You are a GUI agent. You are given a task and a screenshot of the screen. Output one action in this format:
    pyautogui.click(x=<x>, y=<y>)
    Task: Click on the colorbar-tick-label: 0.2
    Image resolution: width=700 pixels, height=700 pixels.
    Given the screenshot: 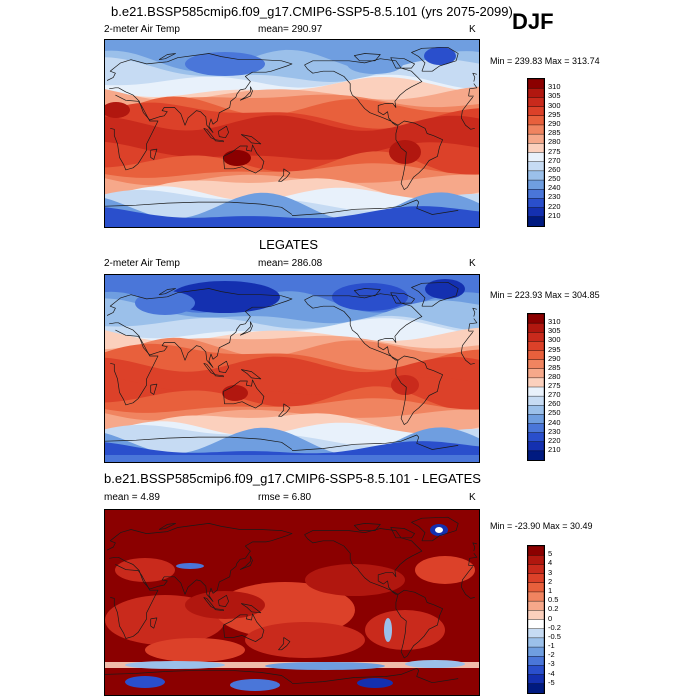 What is the action you would take?
    pyautogui.click(x=553, y=609)
    